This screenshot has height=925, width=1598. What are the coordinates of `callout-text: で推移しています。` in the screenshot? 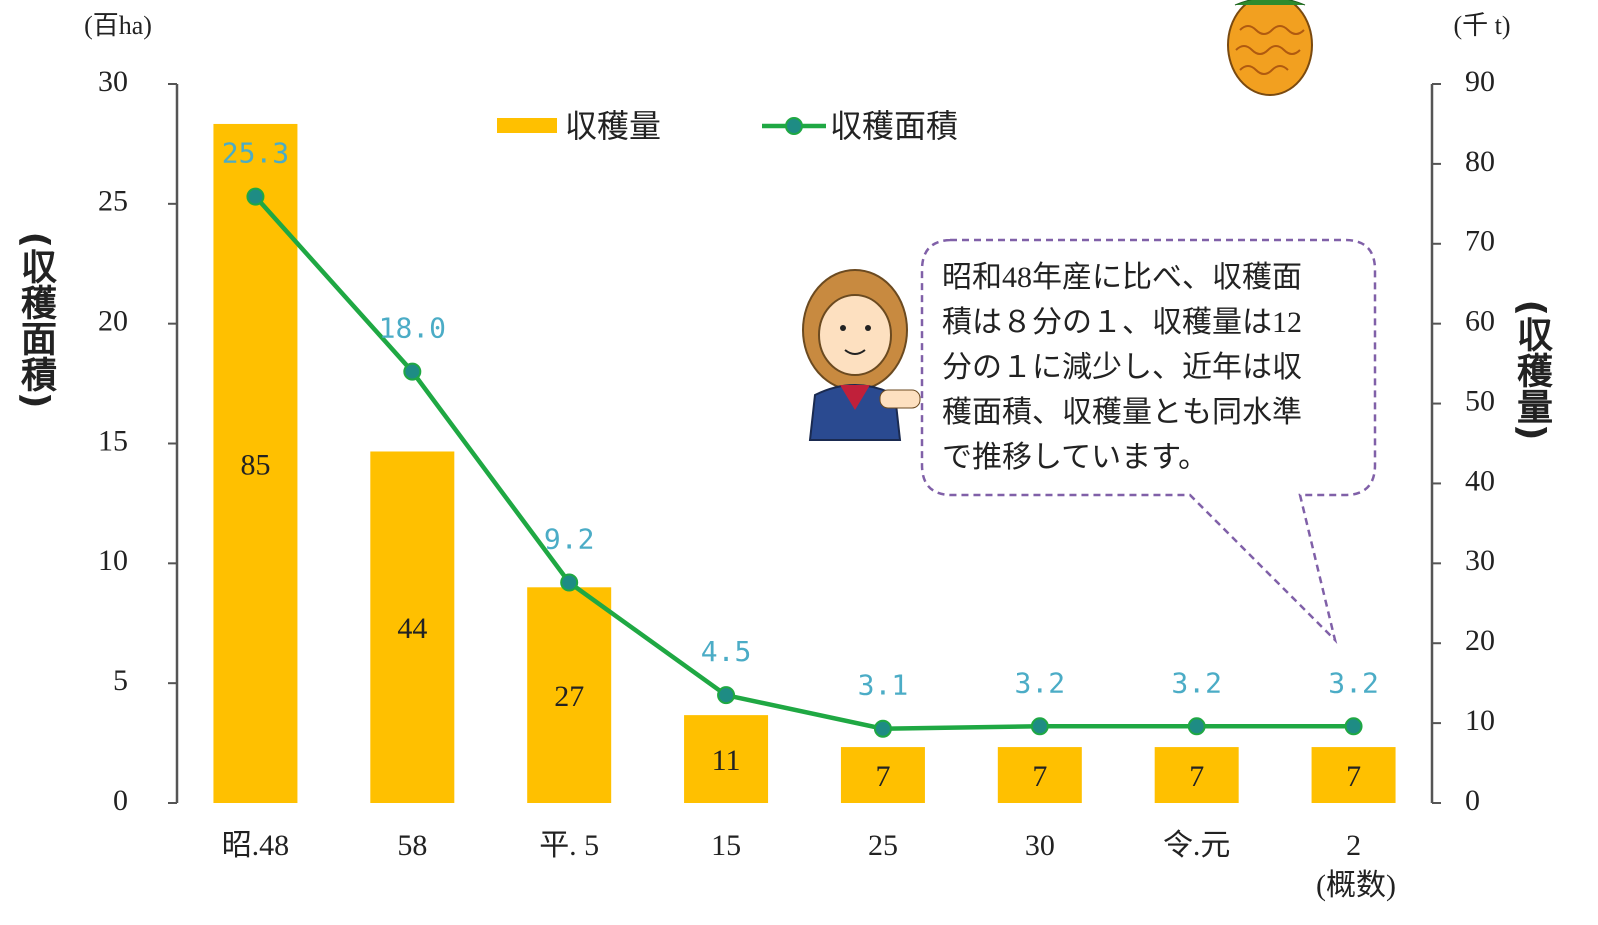 It's located at (1075, 457).